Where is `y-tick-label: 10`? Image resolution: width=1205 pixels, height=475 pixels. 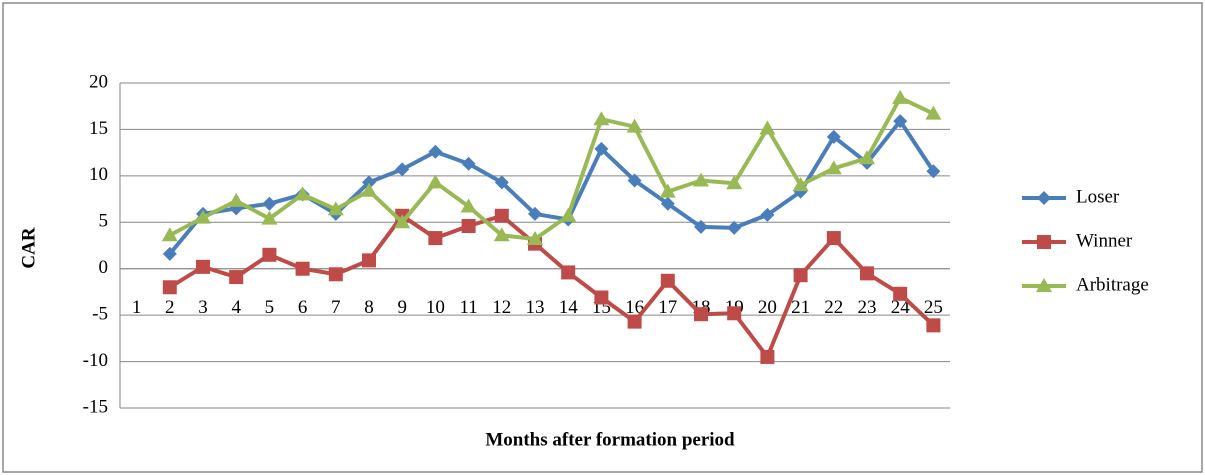 y-tick-label: 10 is located at coordinates (98, 174).